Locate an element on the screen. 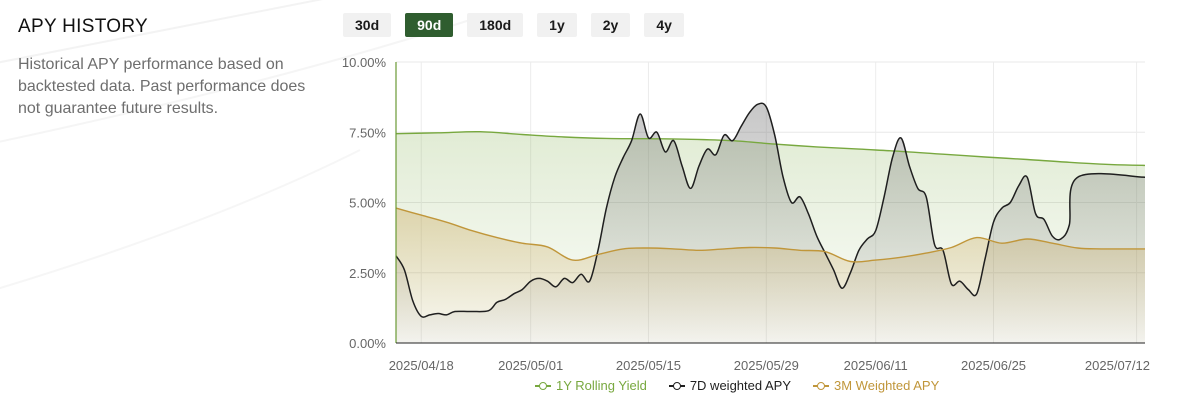 The height and width of the screenshot is (413, 1200). time-range-selector: 30d 90d 180d 1y 2y 4y is located at coordinates (513, 25).